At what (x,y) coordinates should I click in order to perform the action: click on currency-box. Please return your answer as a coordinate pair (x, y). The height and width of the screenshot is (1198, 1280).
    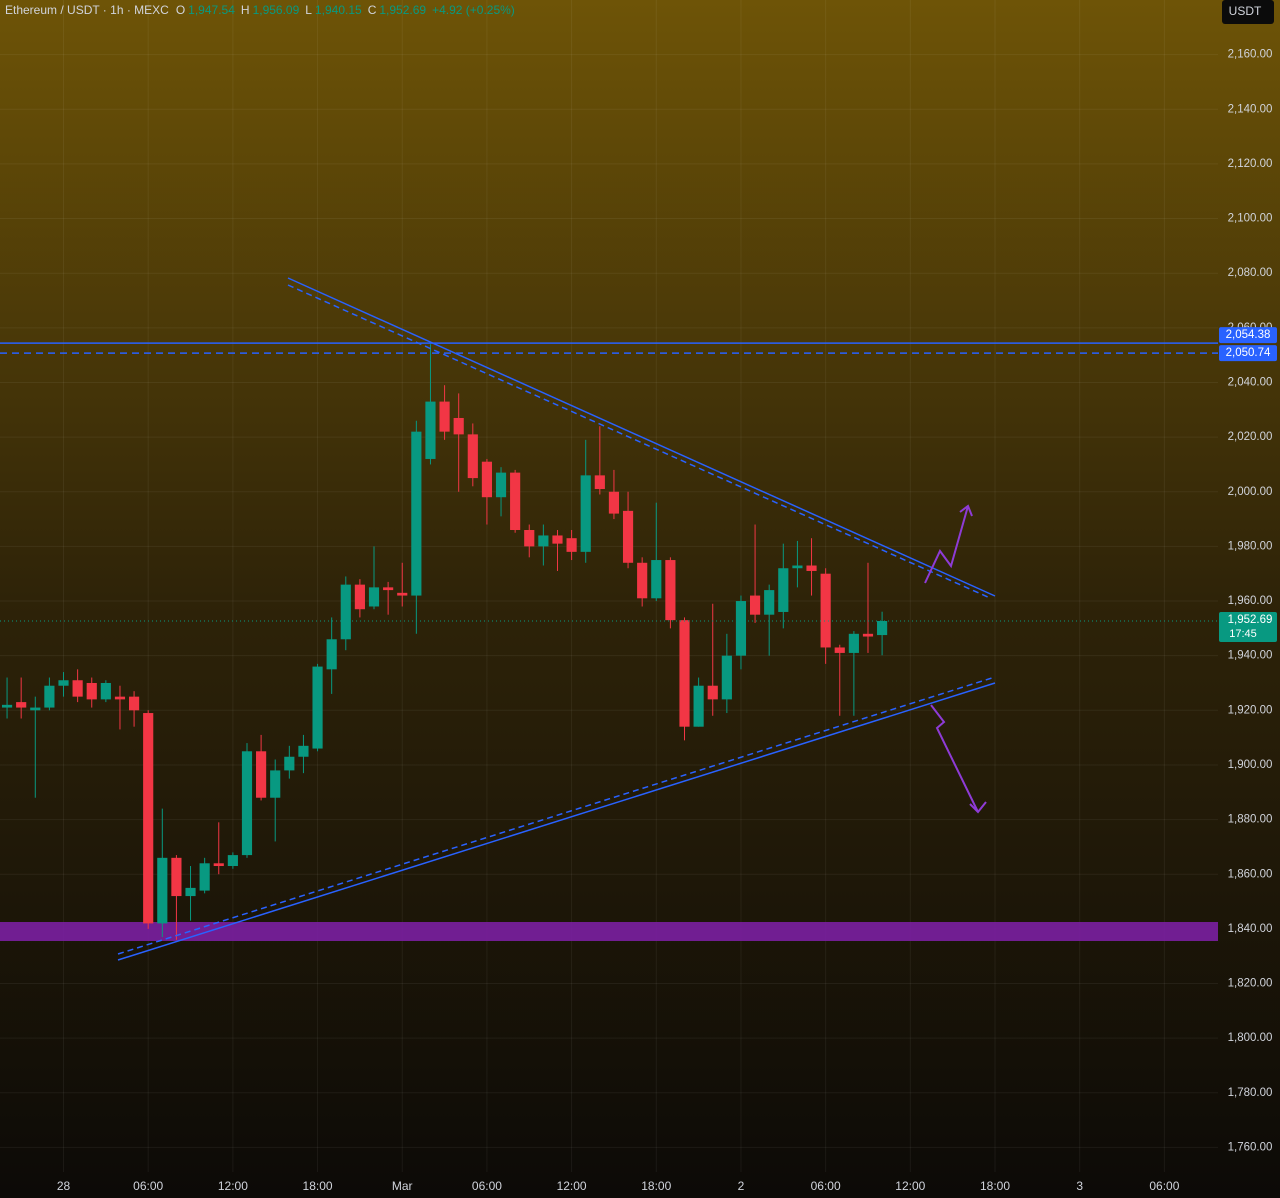
    Looking at the image, I should click on (1248, 12).